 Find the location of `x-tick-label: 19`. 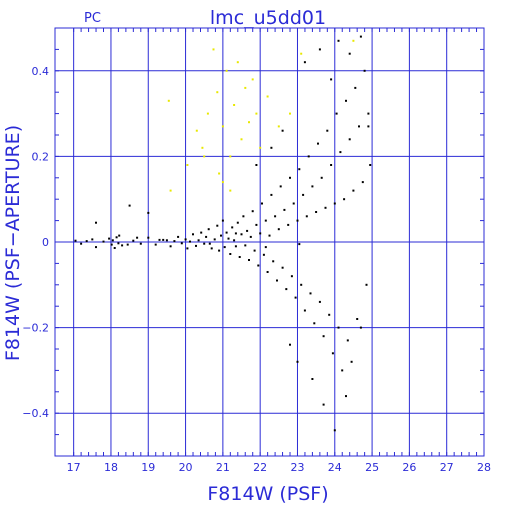

x-tick-label: 19 is located at coordinates (148, 467).